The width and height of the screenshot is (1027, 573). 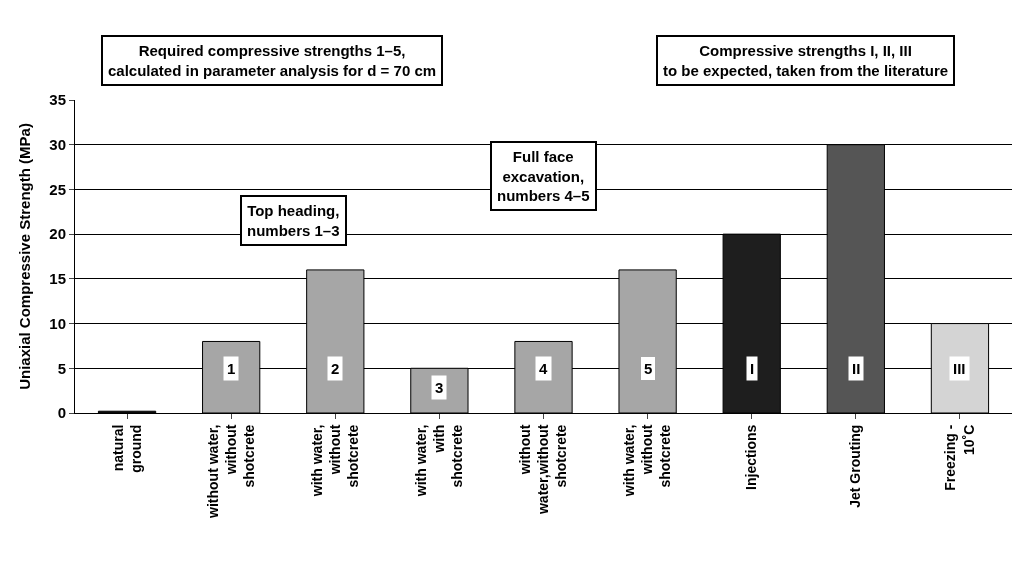 I want to click on annotation: Full face excavation, numbers 4–5, so click(x=543, y=176).